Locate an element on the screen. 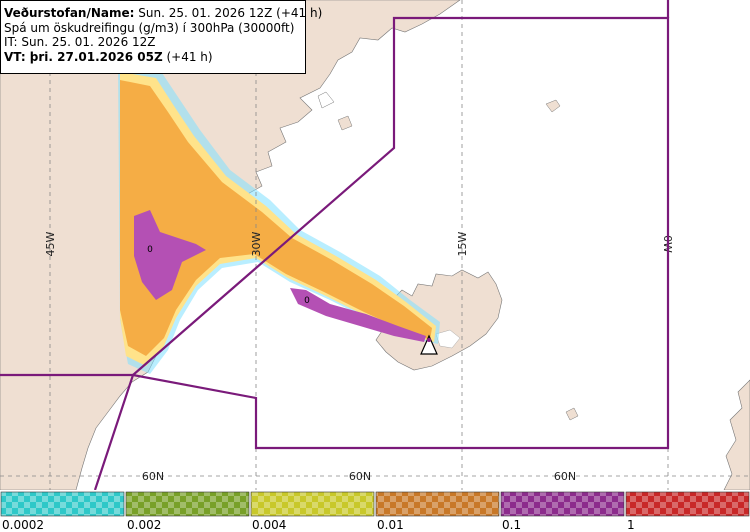 This screenshot has width=750, height=532. lon-label-30w: 30W is located at coordinates (256, 243).